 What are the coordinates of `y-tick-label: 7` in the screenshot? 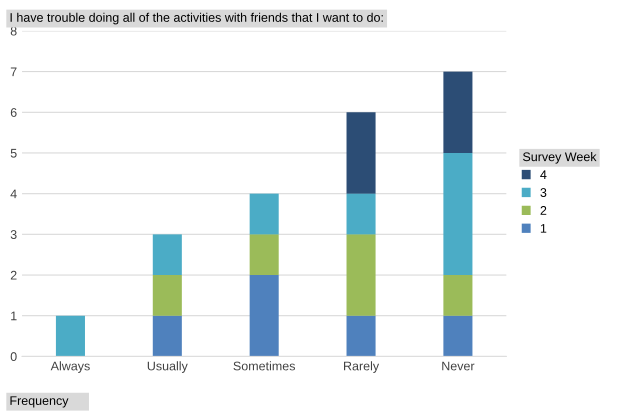 It's located at (13, 72).